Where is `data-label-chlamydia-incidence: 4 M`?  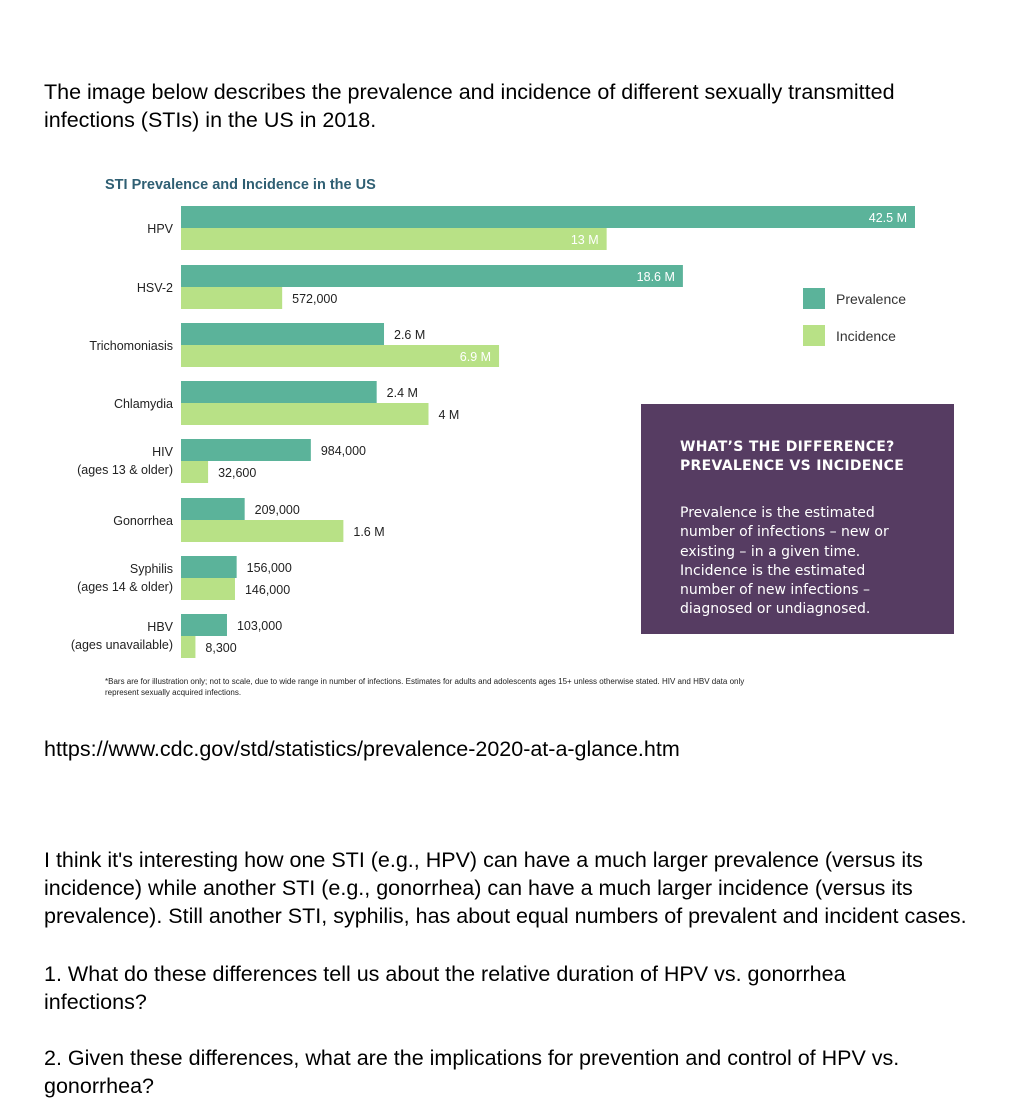
data-label-chlamydia-incidence: 4 M is located at coordinates (449, 415).